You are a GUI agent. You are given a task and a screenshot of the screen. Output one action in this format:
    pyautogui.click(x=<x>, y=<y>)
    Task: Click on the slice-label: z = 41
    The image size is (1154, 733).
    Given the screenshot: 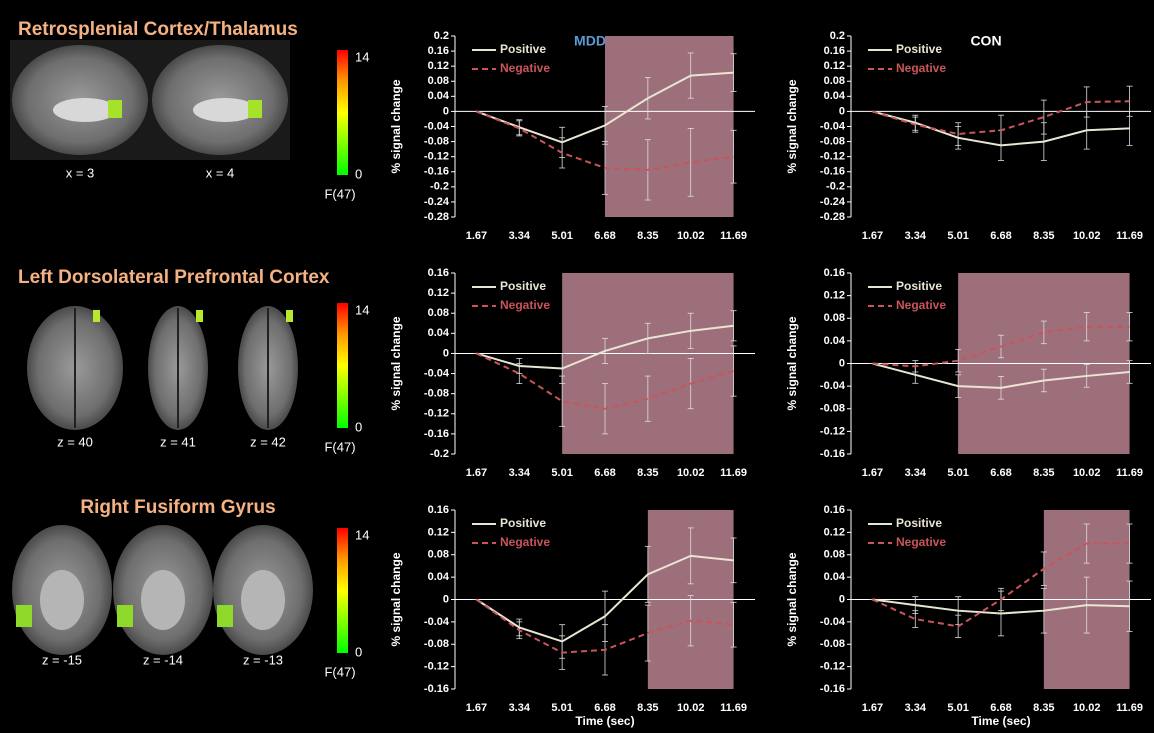 What is the action you would take?
    pyautogui.click(x=178, y=441)
    